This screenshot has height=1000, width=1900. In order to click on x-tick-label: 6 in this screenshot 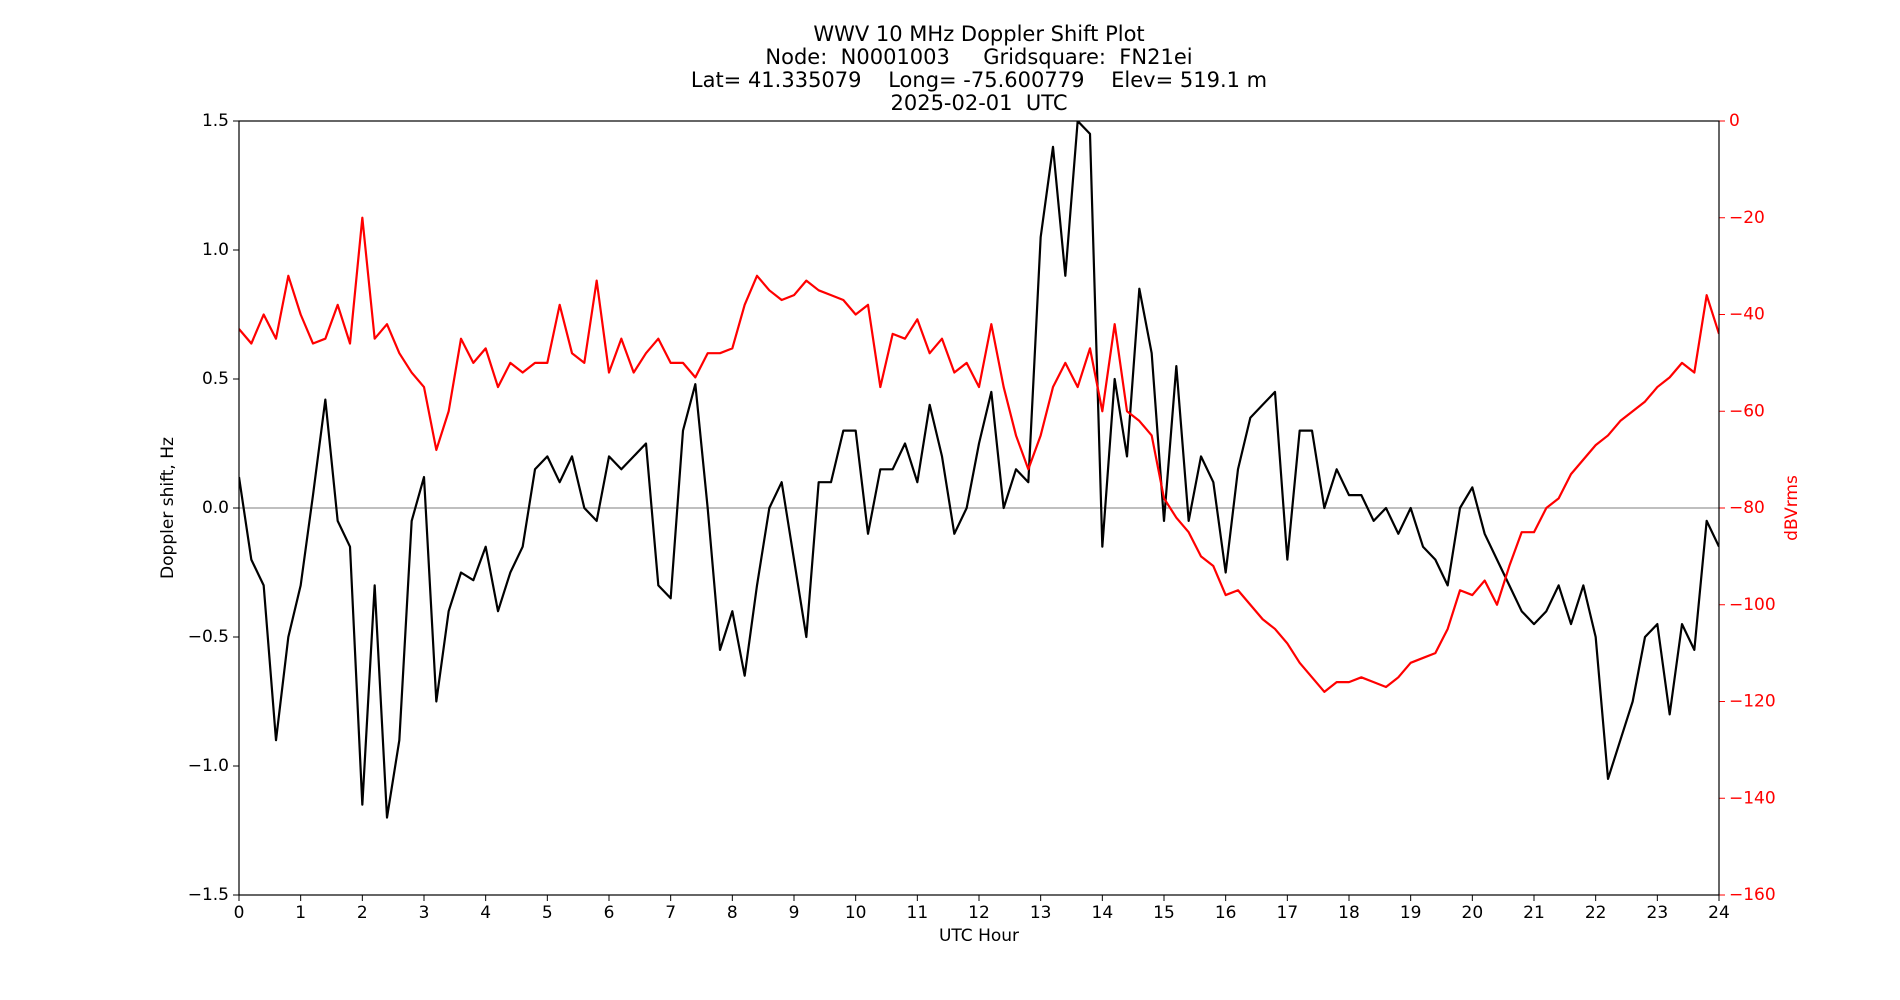, I will do `click(609, 913)`.